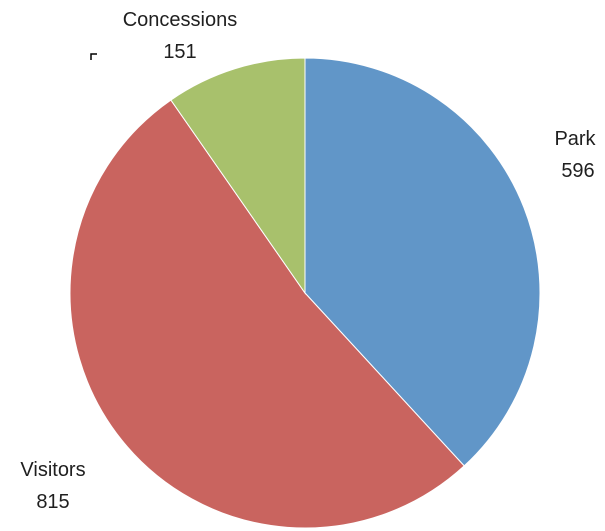  What do you see at coordinates (52, 486) in the screenshot?
I see `slice-label-visitors: Visitors 815` at bounding box center [52, 486].